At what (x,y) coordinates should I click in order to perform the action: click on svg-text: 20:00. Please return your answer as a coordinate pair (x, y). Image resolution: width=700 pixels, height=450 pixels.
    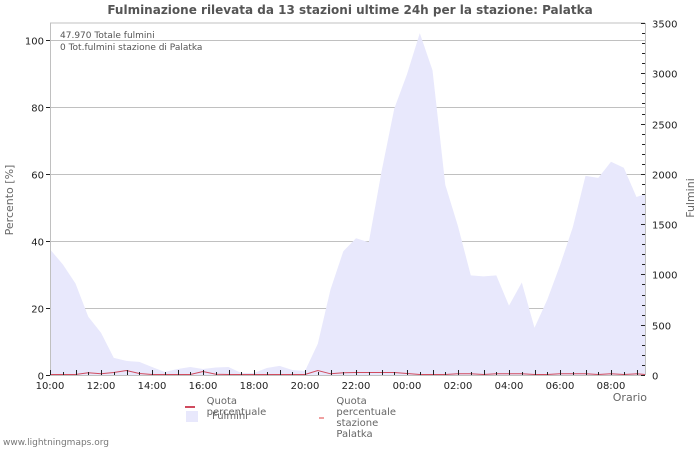
    Looking at the image, I should click on (305, 386).